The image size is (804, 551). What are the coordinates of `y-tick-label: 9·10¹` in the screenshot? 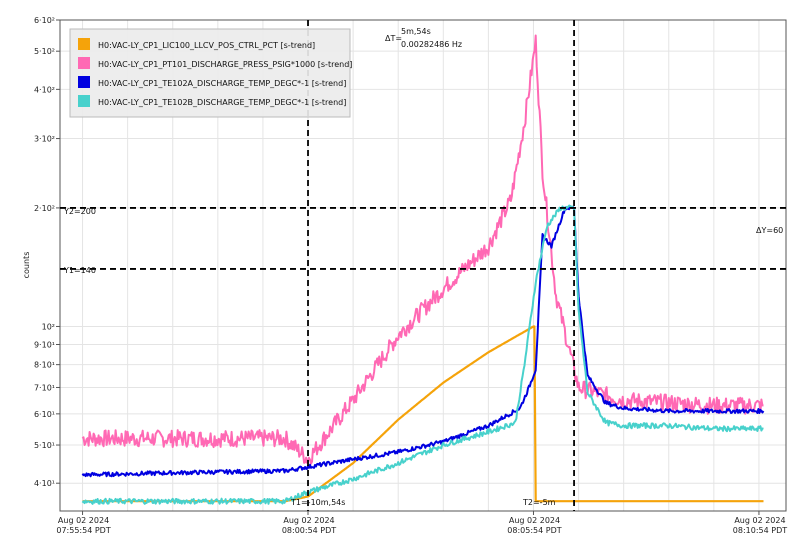 It's located at (44, 344).